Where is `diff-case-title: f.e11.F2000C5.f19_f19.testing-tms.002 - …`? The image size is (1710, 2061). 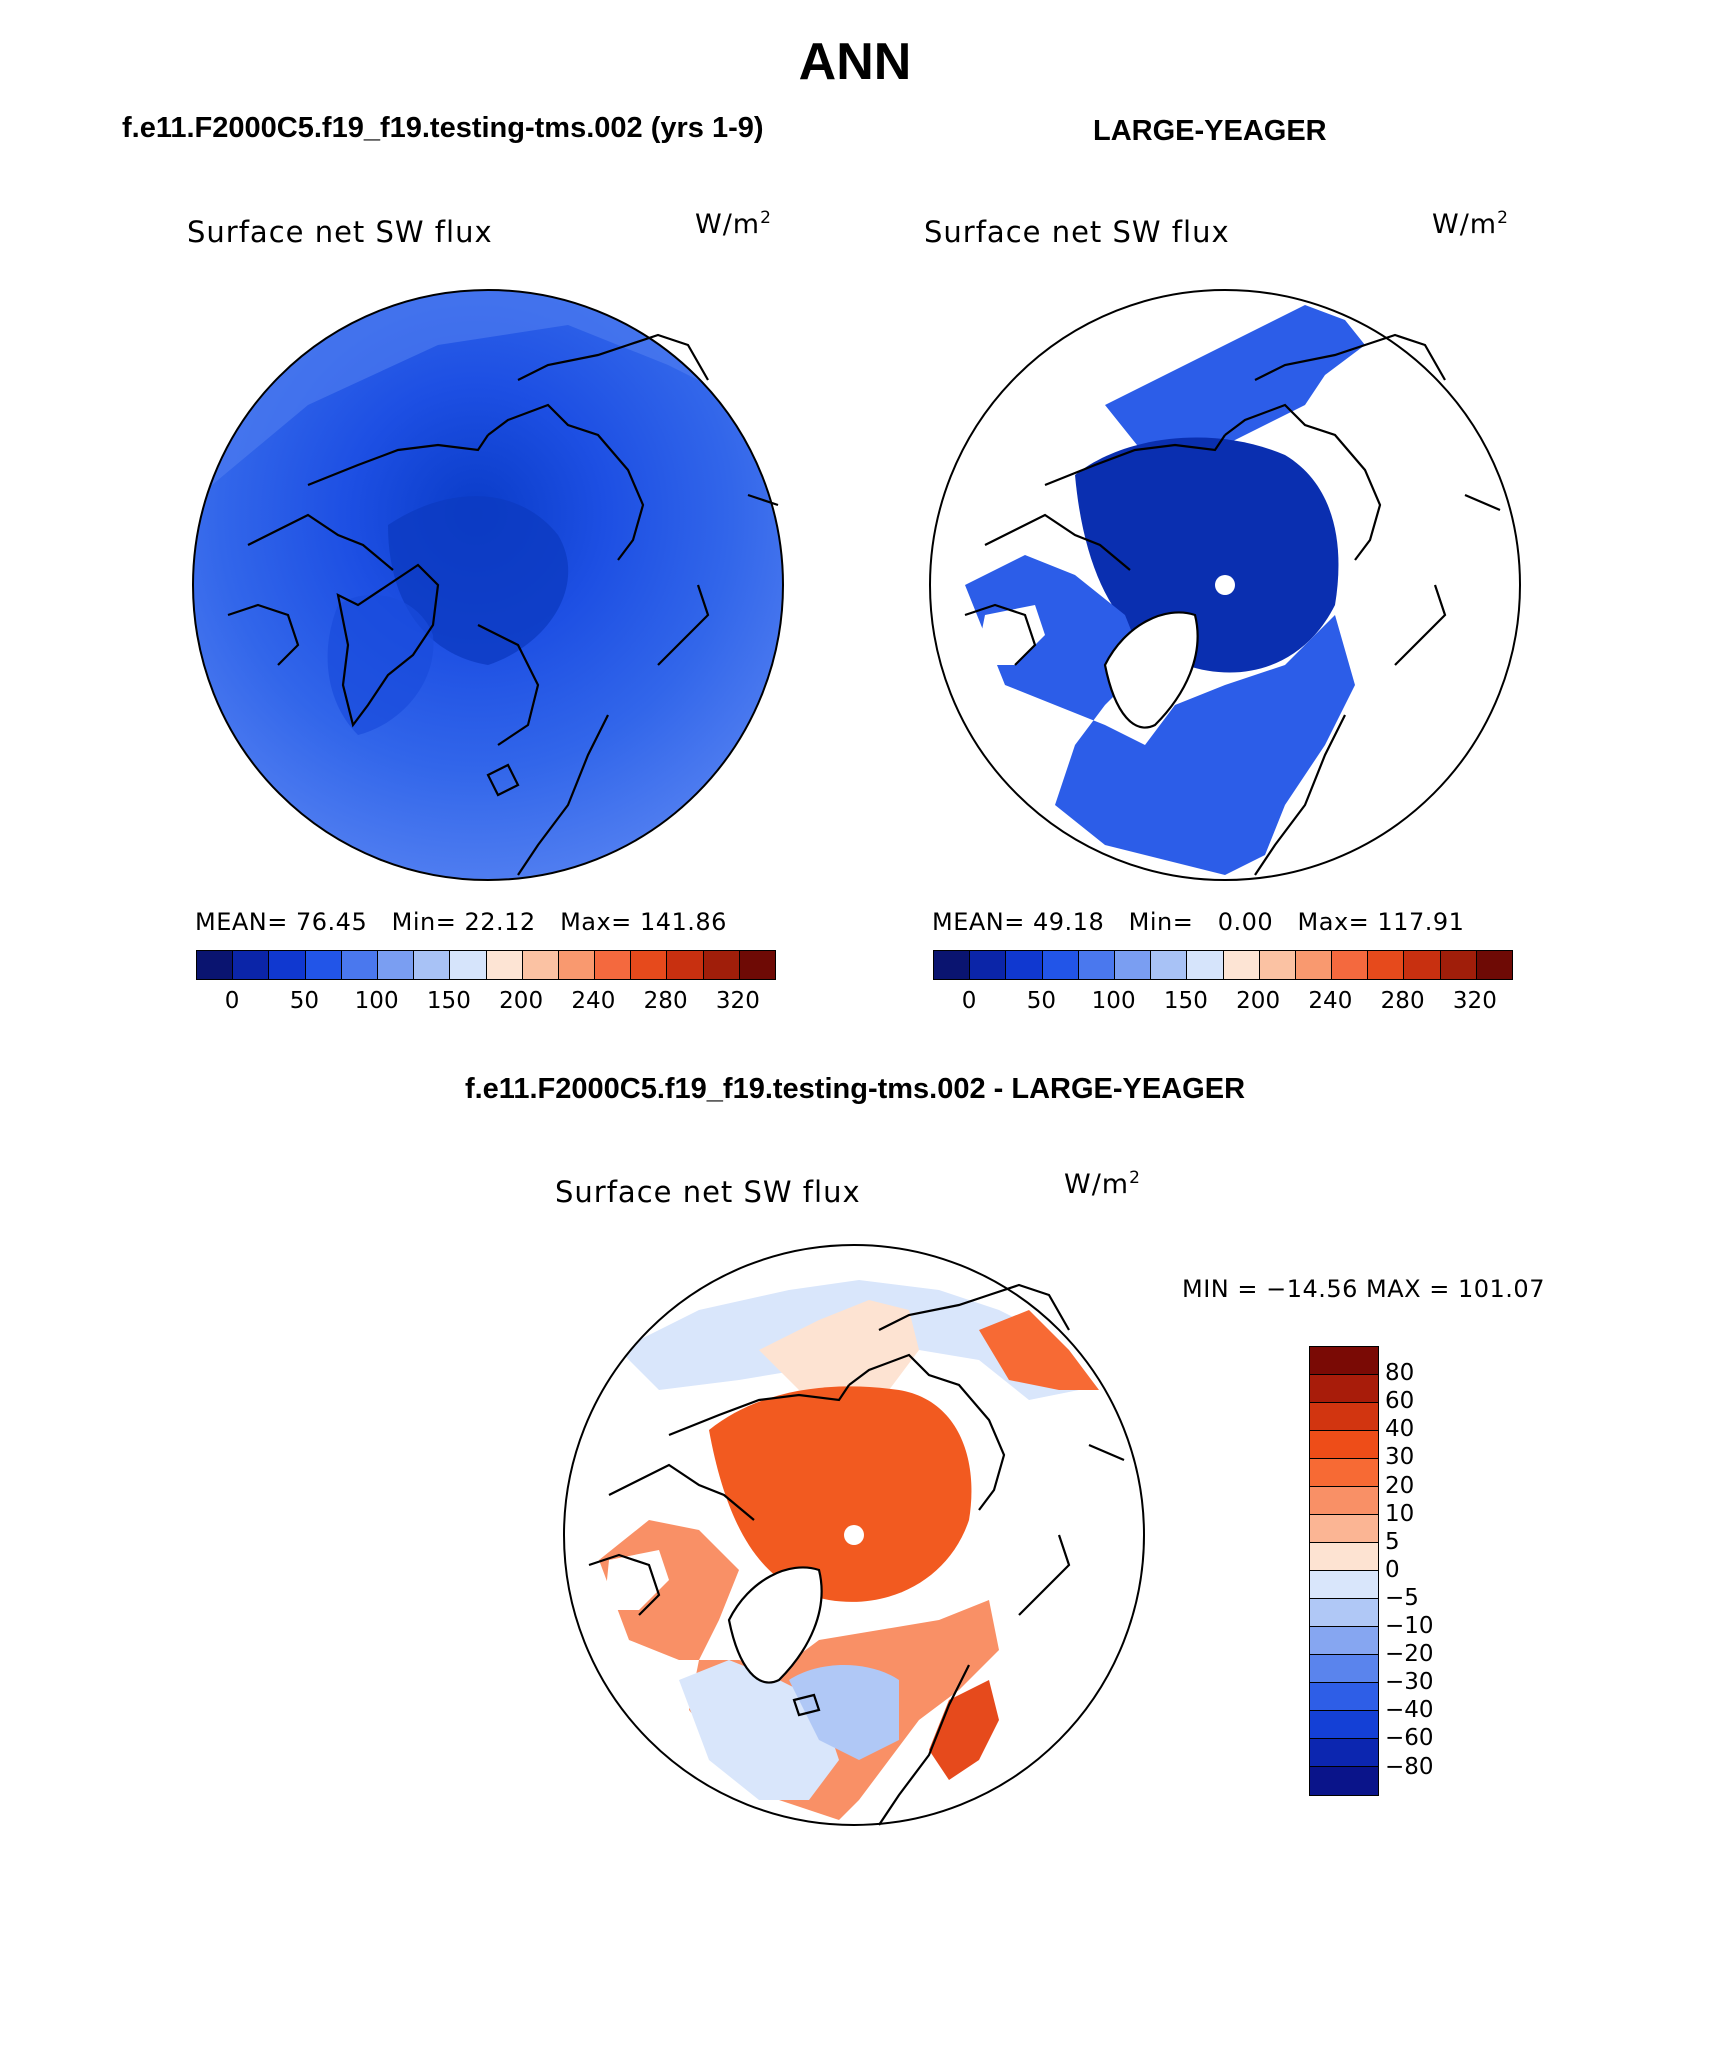
diff-case-title: f.e11.F2000C5.f19_f19.testing-tms.002 - … is located at coordinates (855, 1089).